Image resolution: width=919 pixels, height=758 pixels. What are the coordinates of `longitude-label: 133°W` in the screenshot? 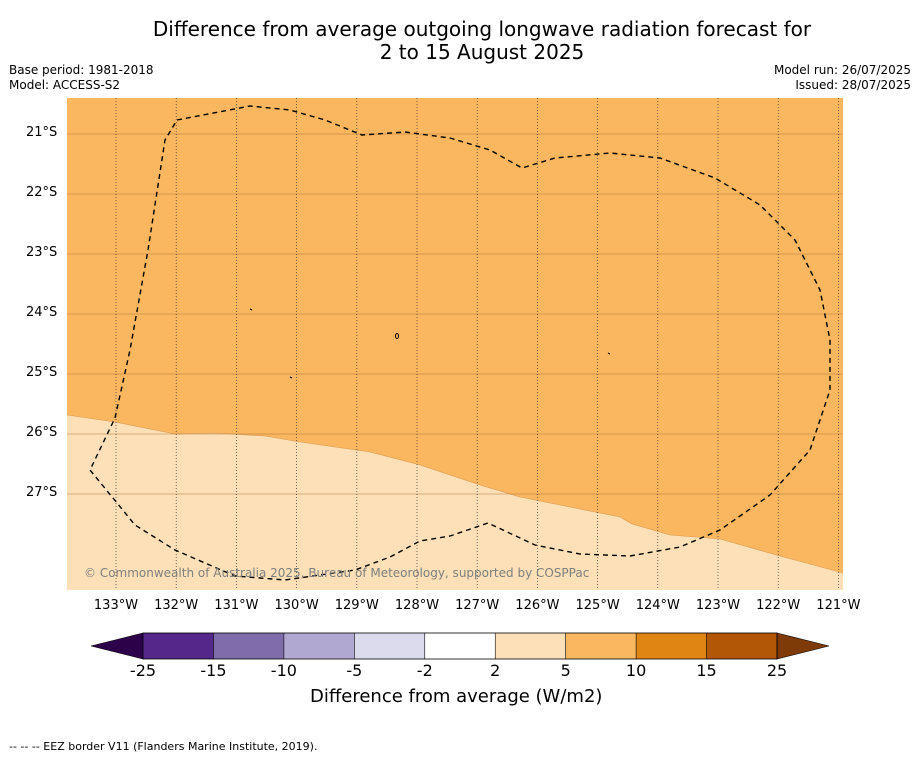 It's located at (116, 605).